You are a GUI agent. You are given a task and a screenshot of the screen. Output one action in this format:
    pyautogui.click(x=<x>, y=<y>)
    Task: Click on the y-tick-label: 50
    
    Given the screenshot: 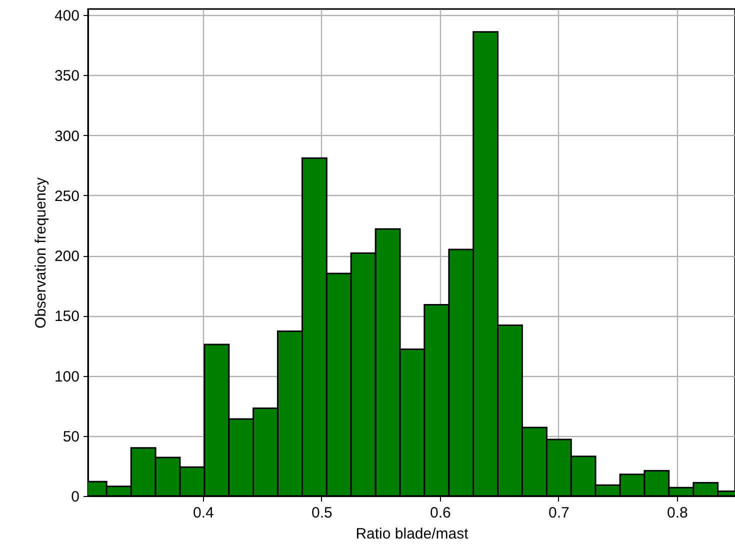 What is the action you would take?
    pyautogui.click(x=71, y=437)
    